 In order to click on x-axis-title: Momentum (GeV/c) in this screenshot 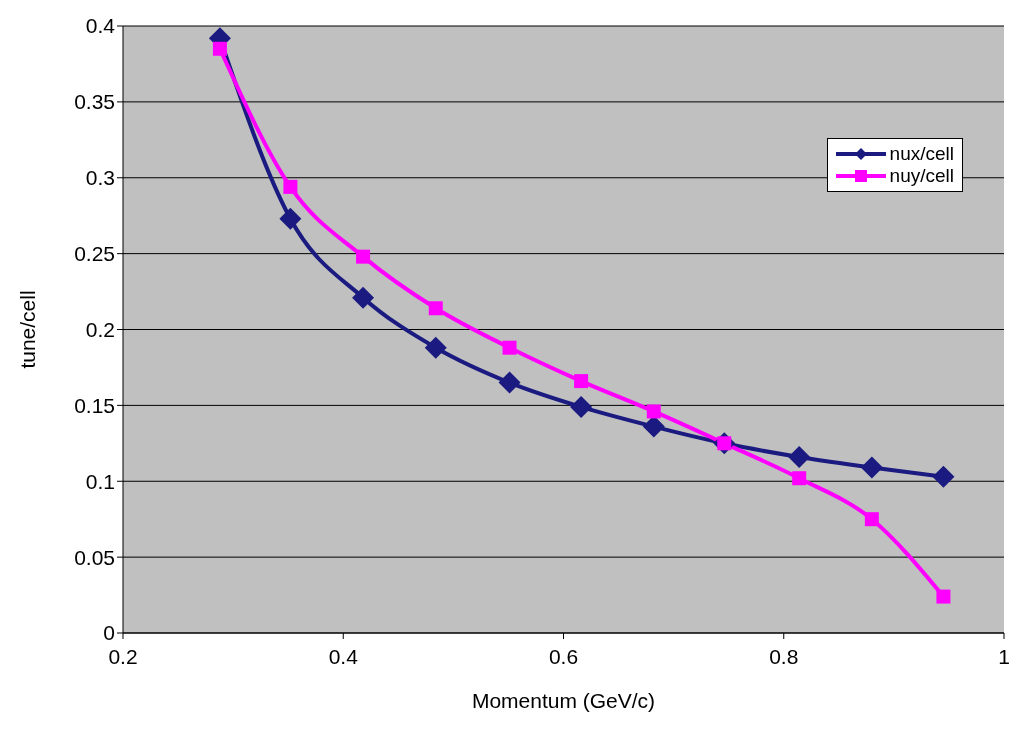, I will do `click(563, 700)`.